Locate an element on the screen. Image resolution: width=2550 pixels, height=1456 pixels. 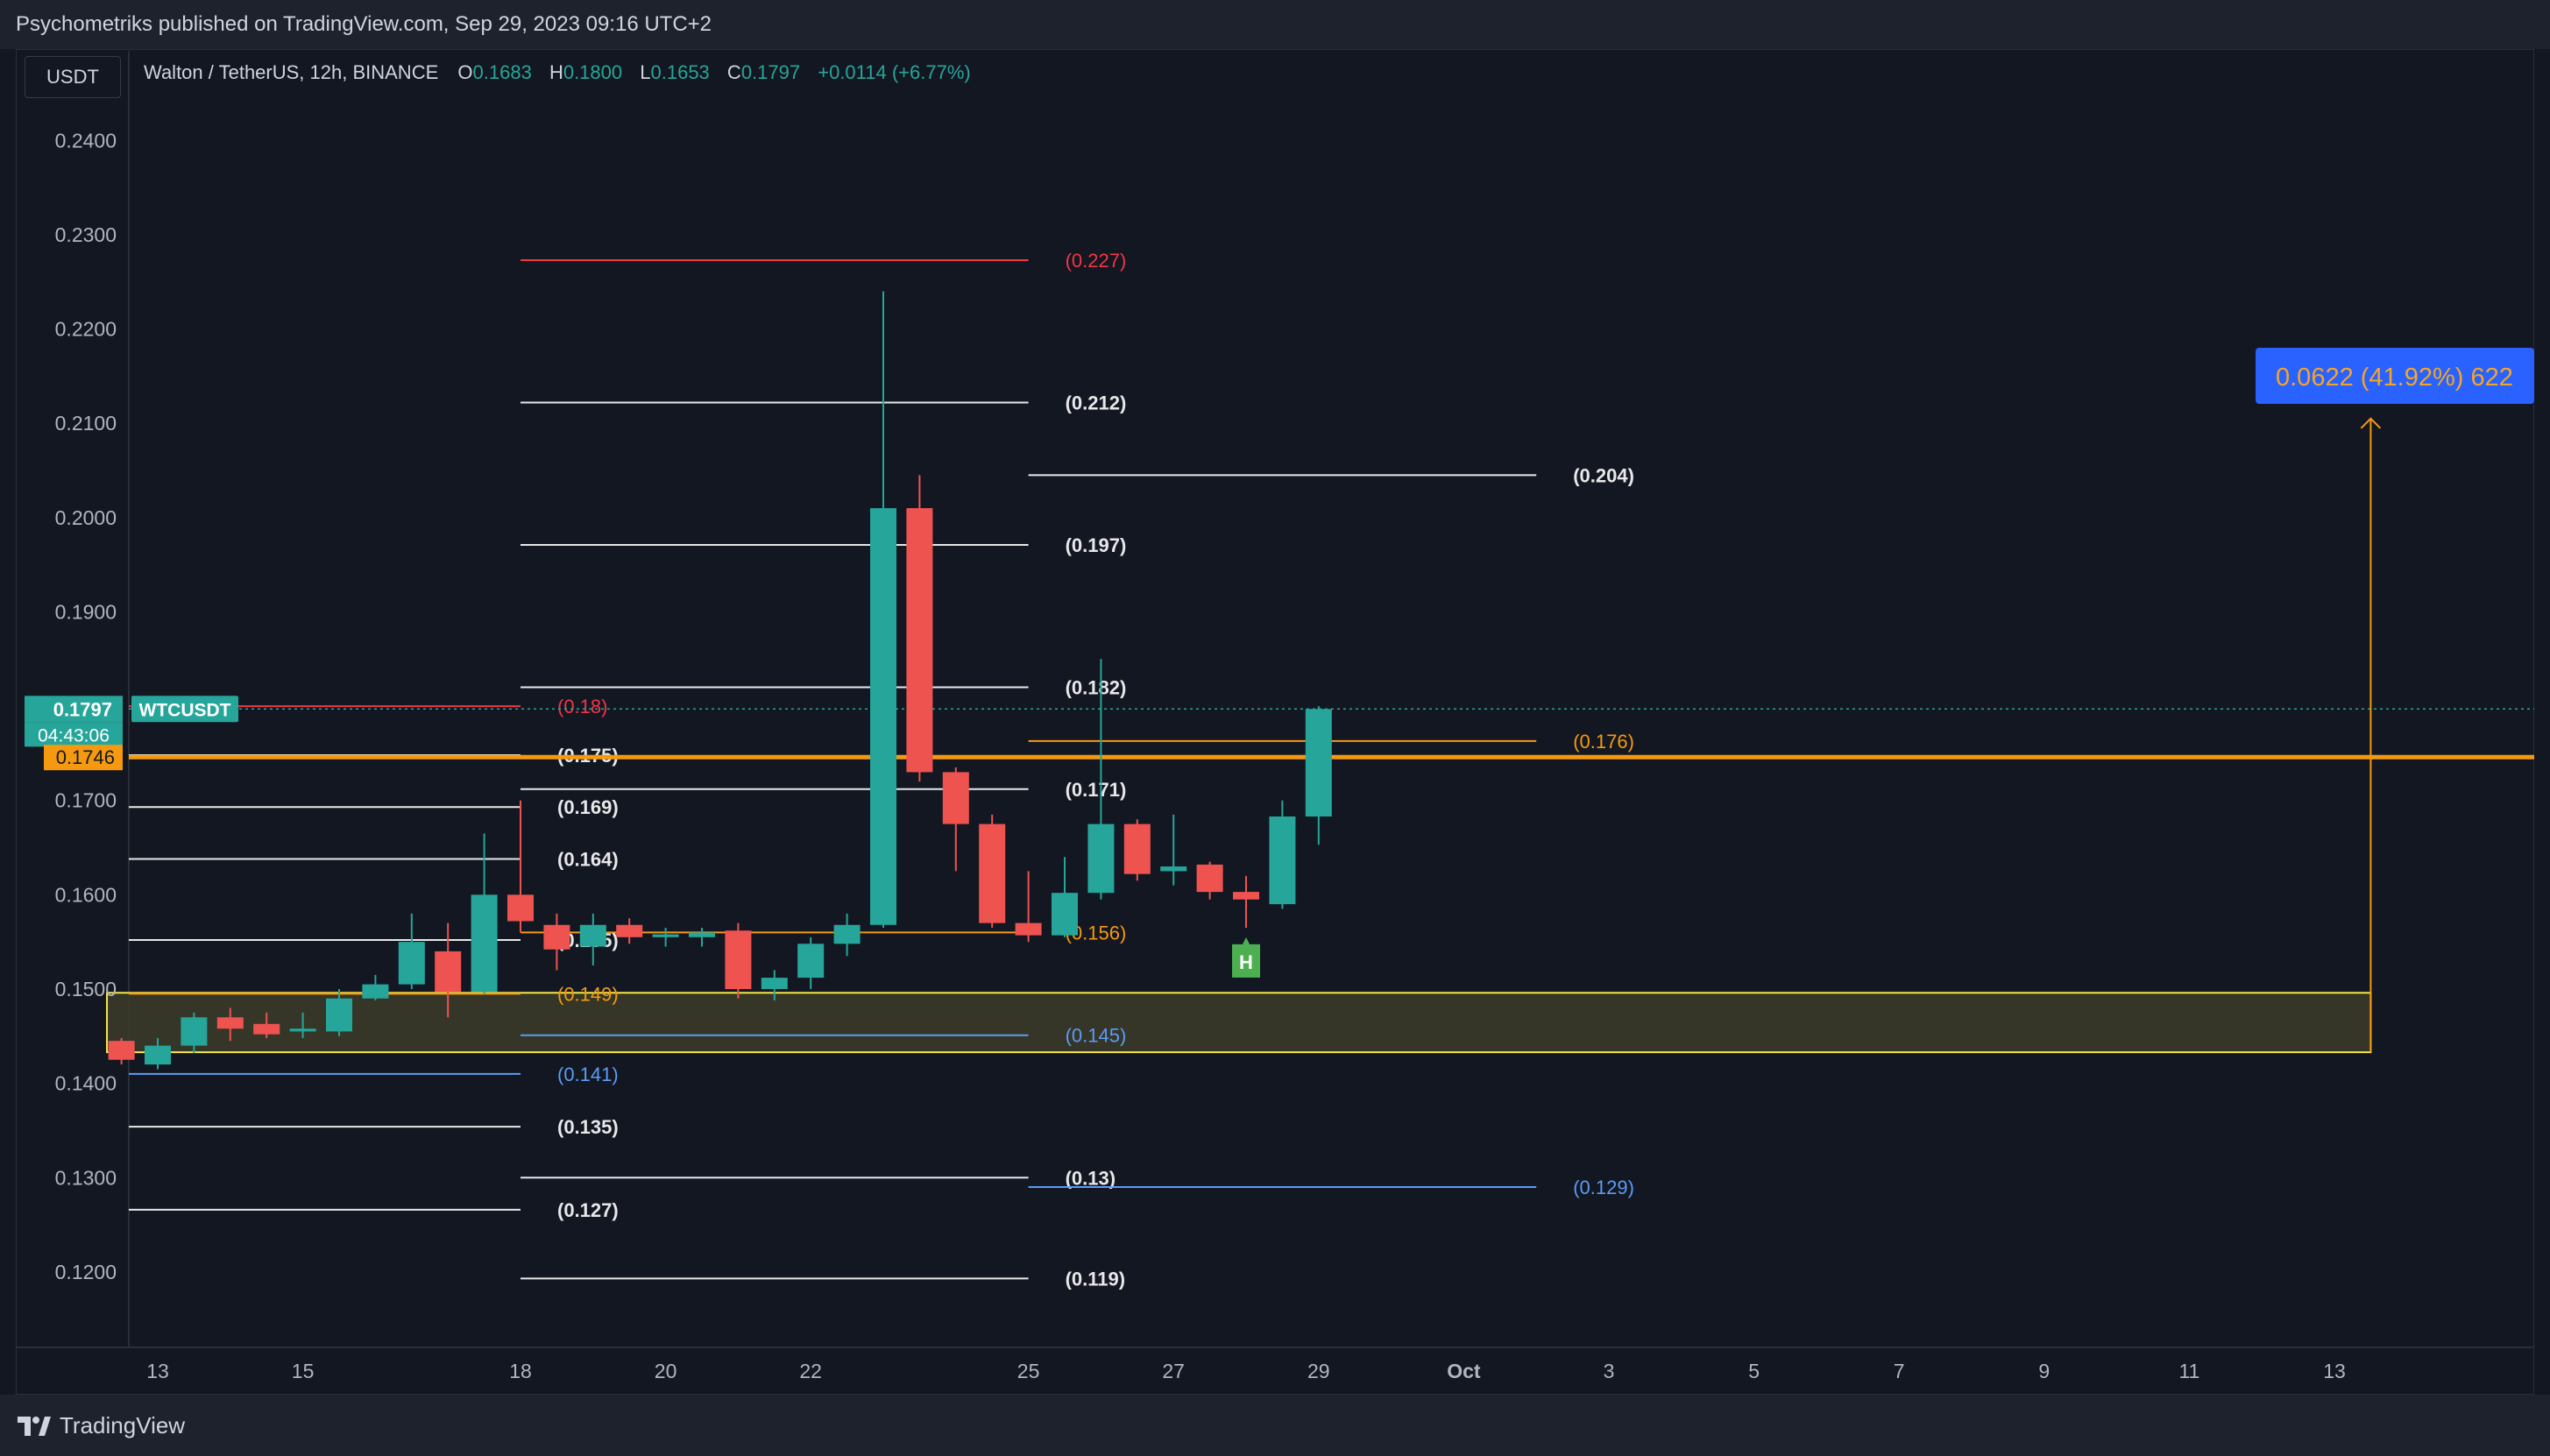
symbol-title: Walton / TetherUS, 12h, BINANCE is located at coordinates (291, 72).